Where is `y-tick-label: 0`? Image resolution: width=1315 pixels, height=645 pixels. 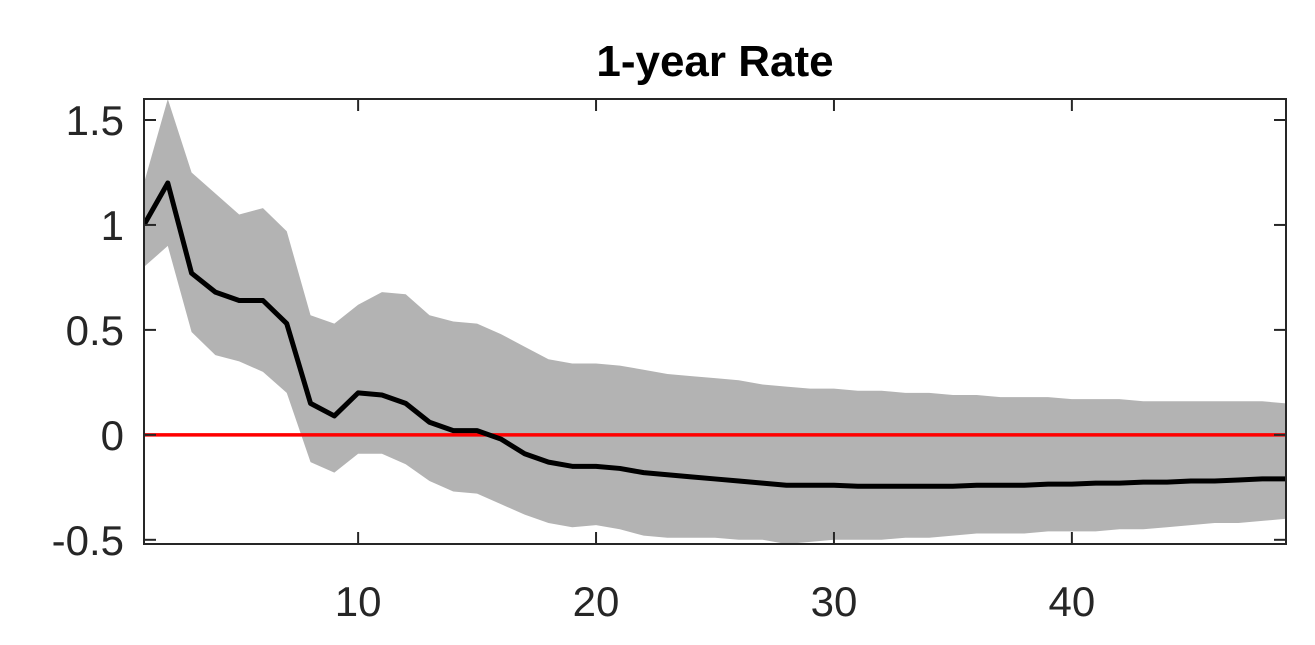 y-tick-label: 0 is located at coordinates (112, 435).